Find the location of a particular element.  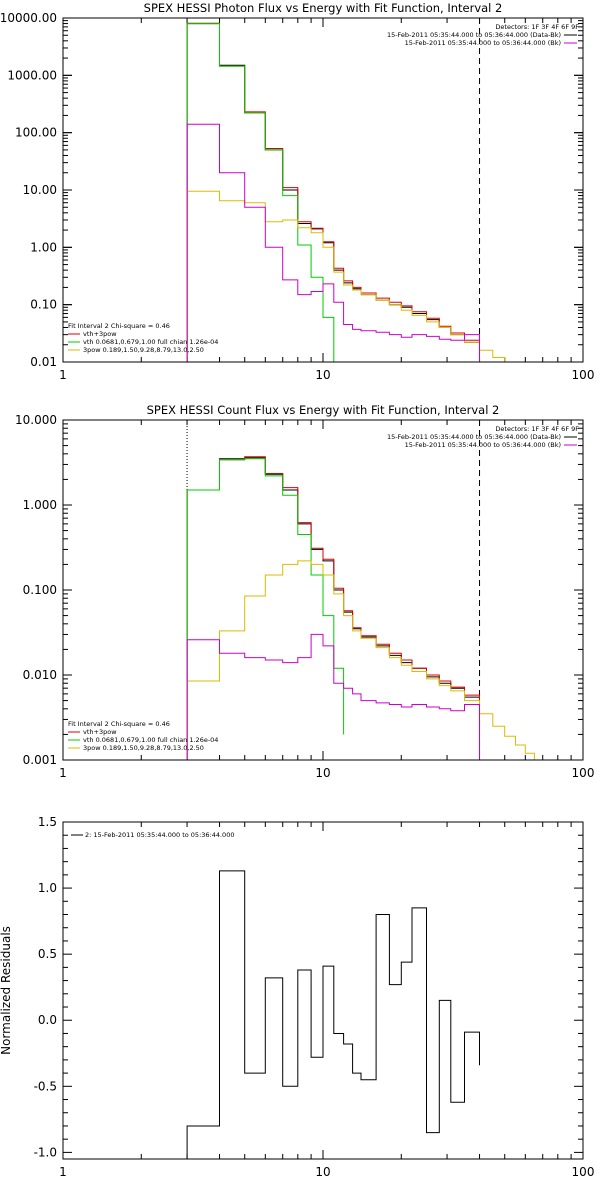

y-tick-label: 0.0 is located at coordinates (47, 1020).